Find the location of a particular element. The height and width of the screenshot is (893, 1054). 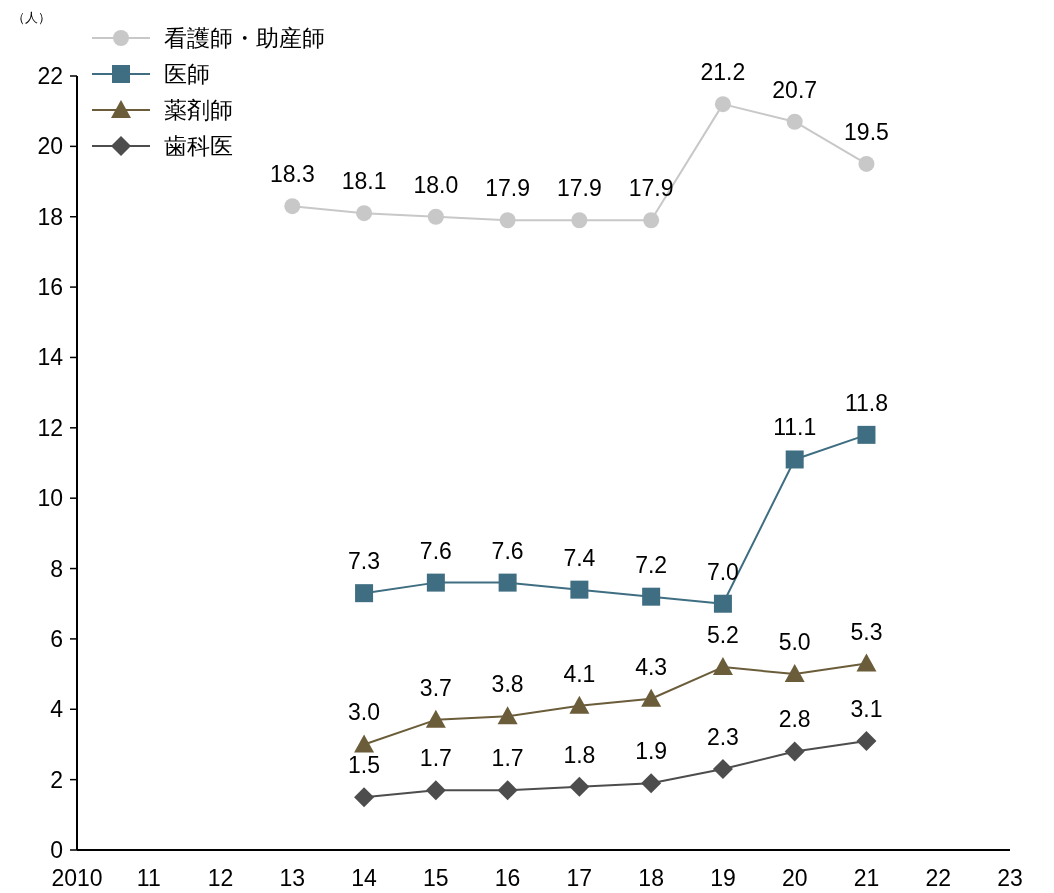

data-label: 11.8 is located at coordinates (866, 402).